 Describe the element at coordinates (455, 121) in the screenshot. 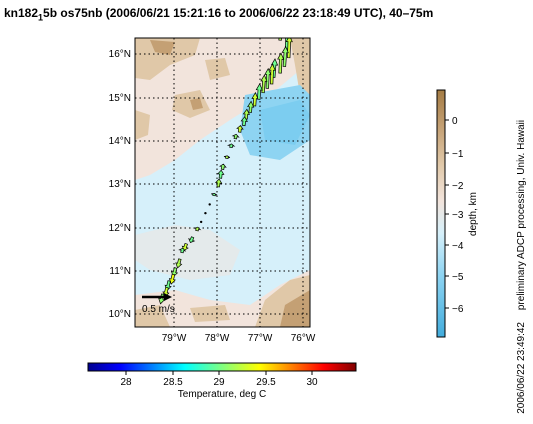

I see `depth-tick-label: 0` at that location.